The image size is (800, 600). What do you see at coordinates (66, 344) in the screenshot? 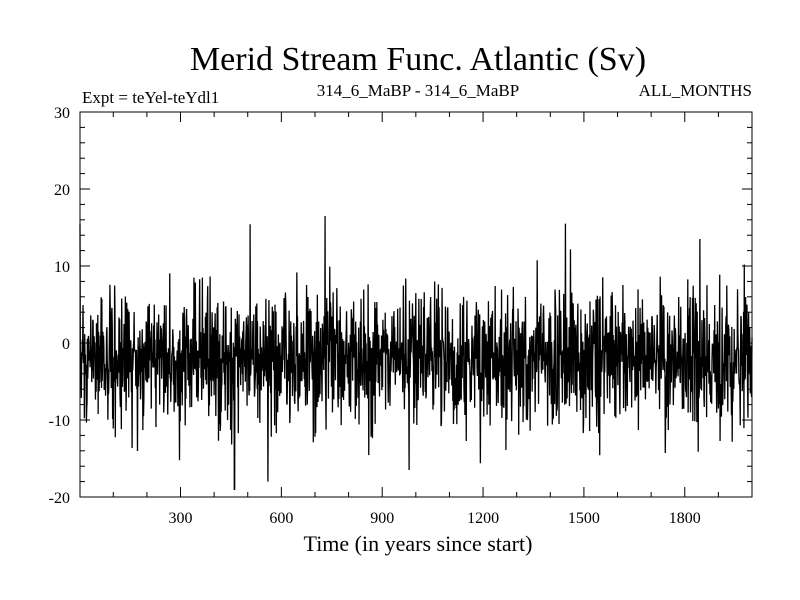
I see `y-tick-label: 0` at bounding box center [66, 344].